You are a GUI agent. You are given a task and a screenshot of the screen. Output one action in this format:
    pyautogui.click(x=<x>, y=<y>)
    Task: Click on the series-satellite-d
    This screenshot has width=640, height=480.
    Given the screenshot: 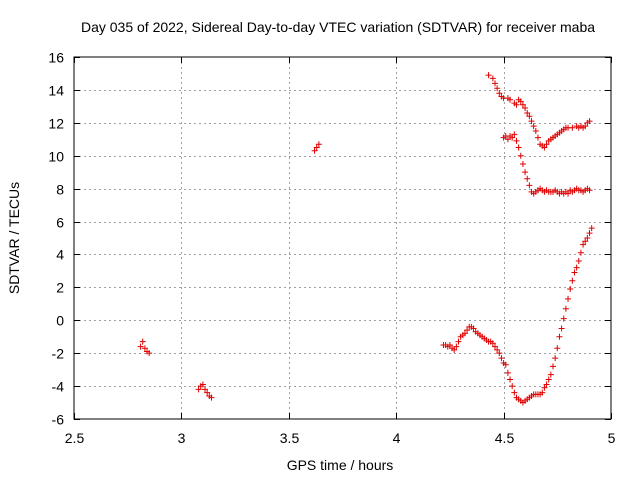 What is the action you would take?
    pyautogui.click(x=539, y=111)
    